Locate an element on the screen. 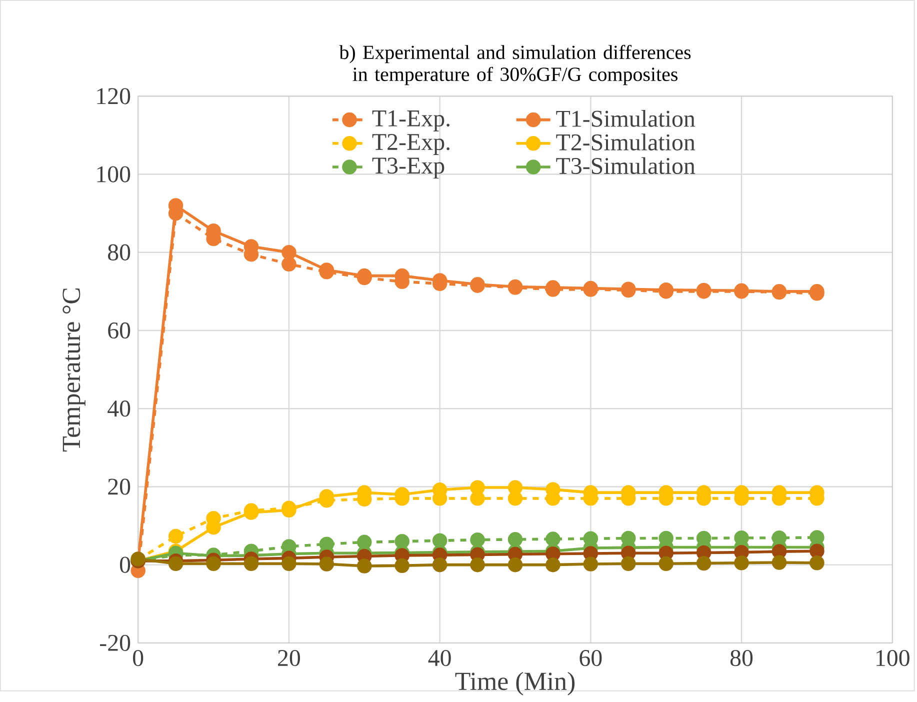 The height and width of the screenshot is (702, 917). y-tick-label: 20 is located at coordinates (119, 486).